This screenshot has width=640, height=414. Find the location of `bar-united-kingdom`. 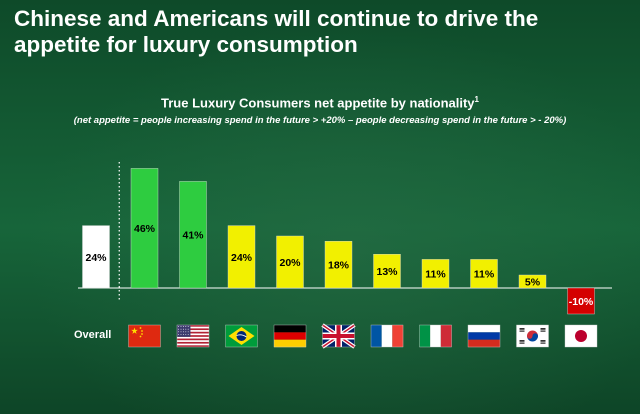

bar-united-kingdom is located at coordinates (338, 264).